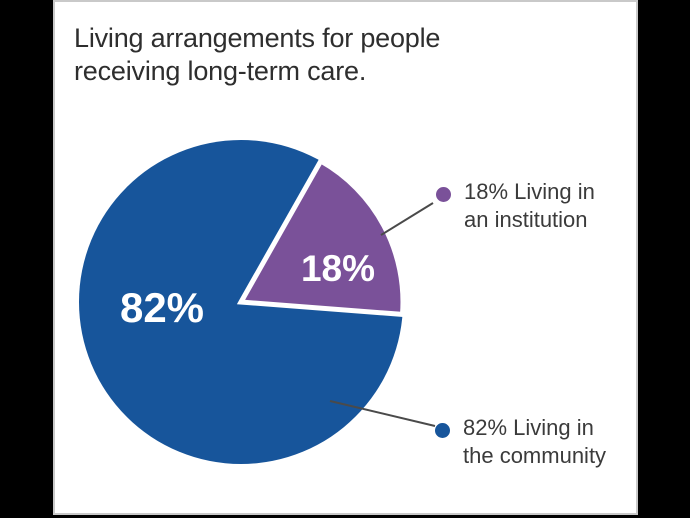  Describe the element at coordinates (529, 206) in the screenshot. I see `legend-label-institution: 18% Living in an institution` at that location.